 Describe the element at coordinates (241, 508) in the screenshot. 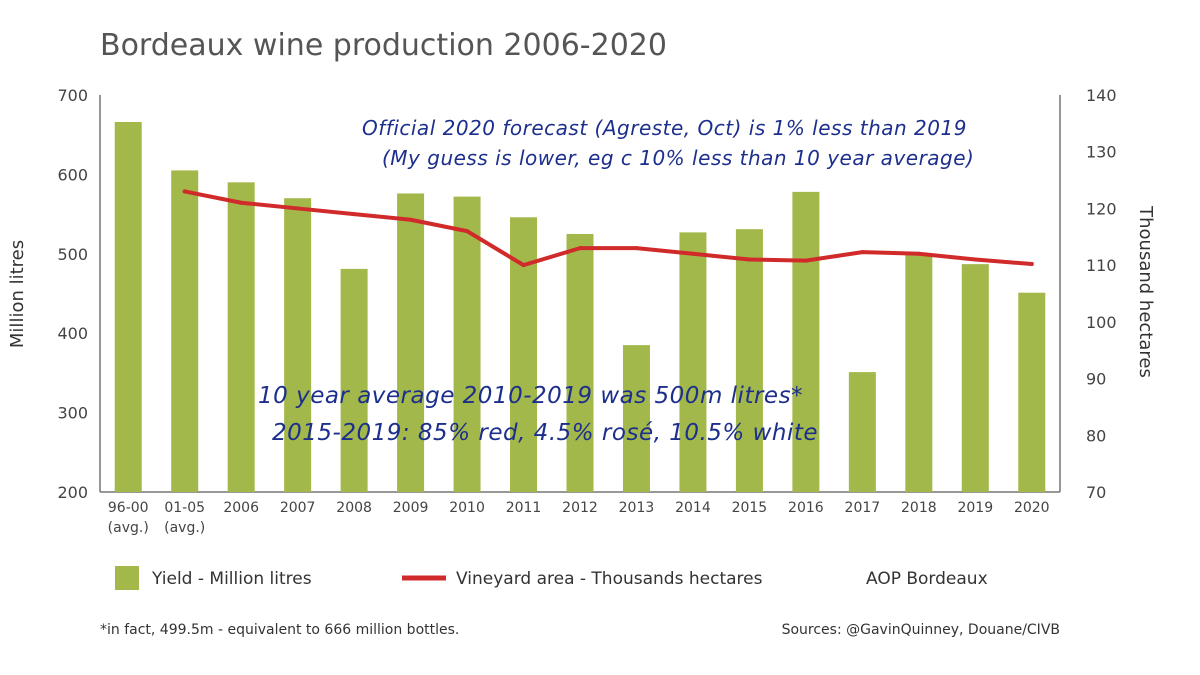

I see `x-tick-label: 2006` at that location.